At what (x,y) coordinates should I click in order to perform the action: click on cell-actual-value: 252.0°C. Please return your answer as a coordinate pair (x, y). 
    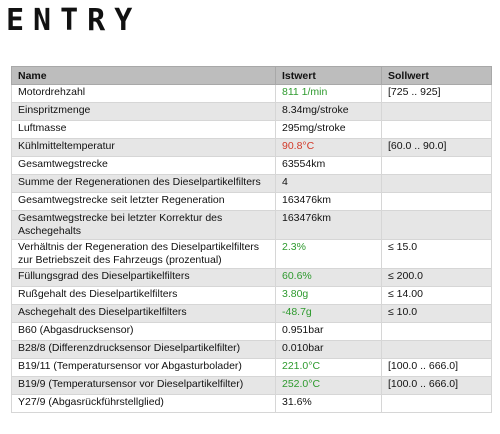
    Looking at the image, I should click on (328, 385).